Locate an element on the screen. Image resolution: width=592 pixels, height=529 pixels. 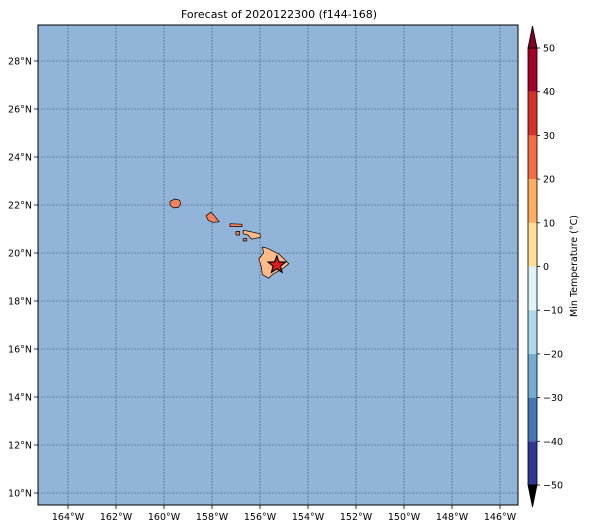
colorbar-tick-label: −20 is located at coordinates (553, 354).